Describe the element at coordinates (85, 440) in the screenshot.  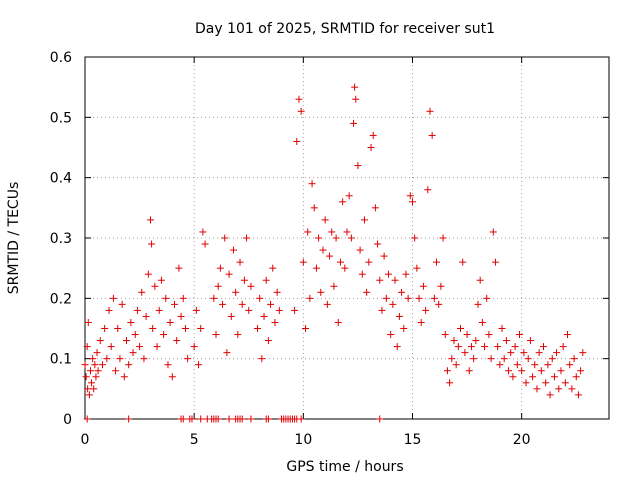
I see `x-tick-label: 0` at that location.